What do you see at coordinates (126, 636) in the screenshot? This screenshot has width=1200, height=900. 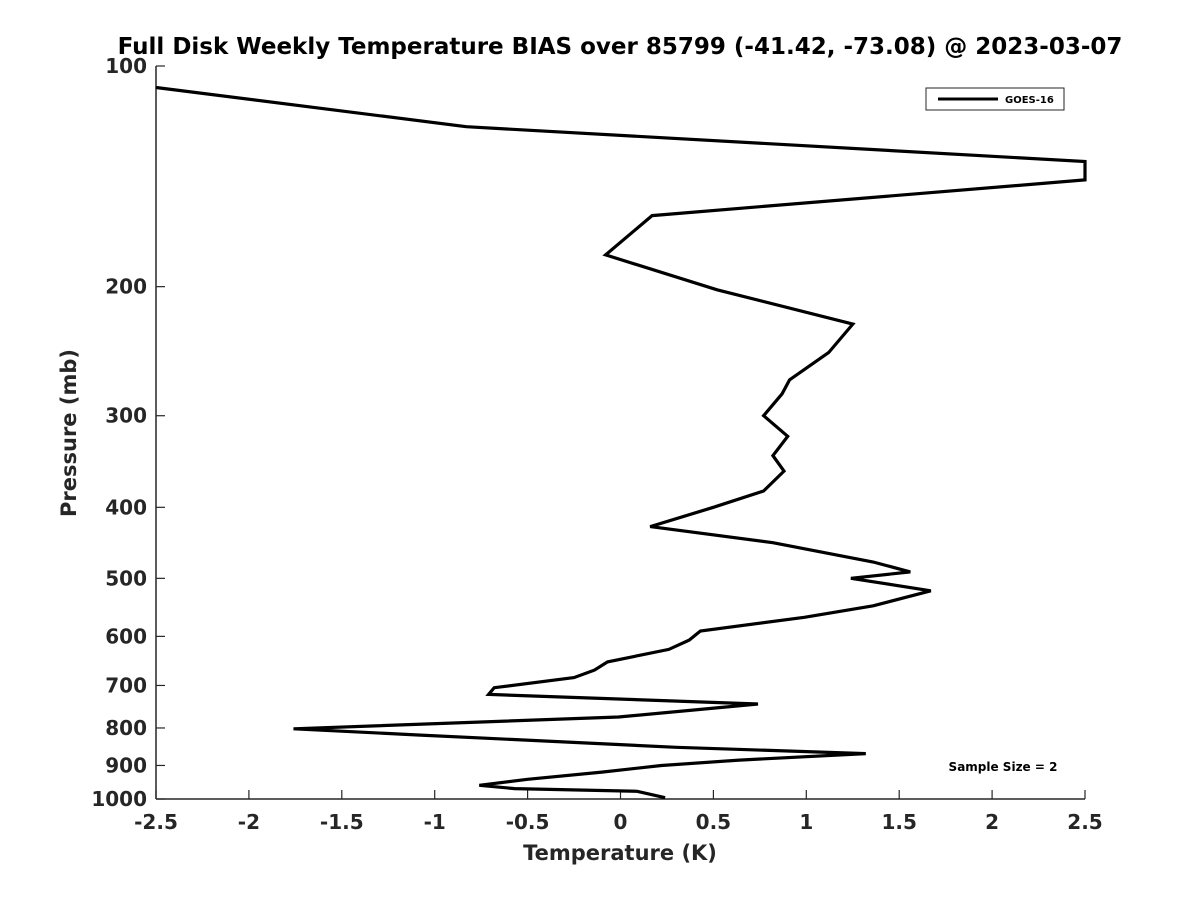 I see `y-tick-label: 600` at bounding box center [126, 636].